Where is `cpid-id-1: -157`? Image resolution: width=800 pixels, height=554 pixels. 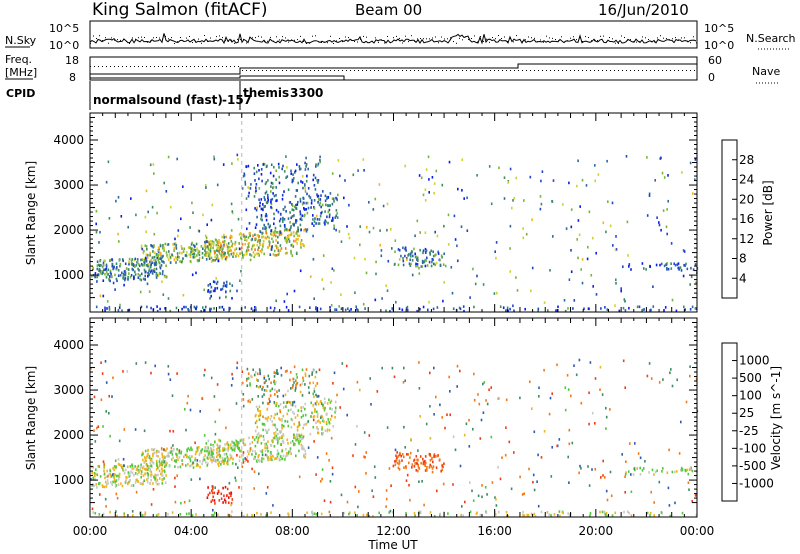 cpid-id-1: -157 is located at coordinates (237, 100).